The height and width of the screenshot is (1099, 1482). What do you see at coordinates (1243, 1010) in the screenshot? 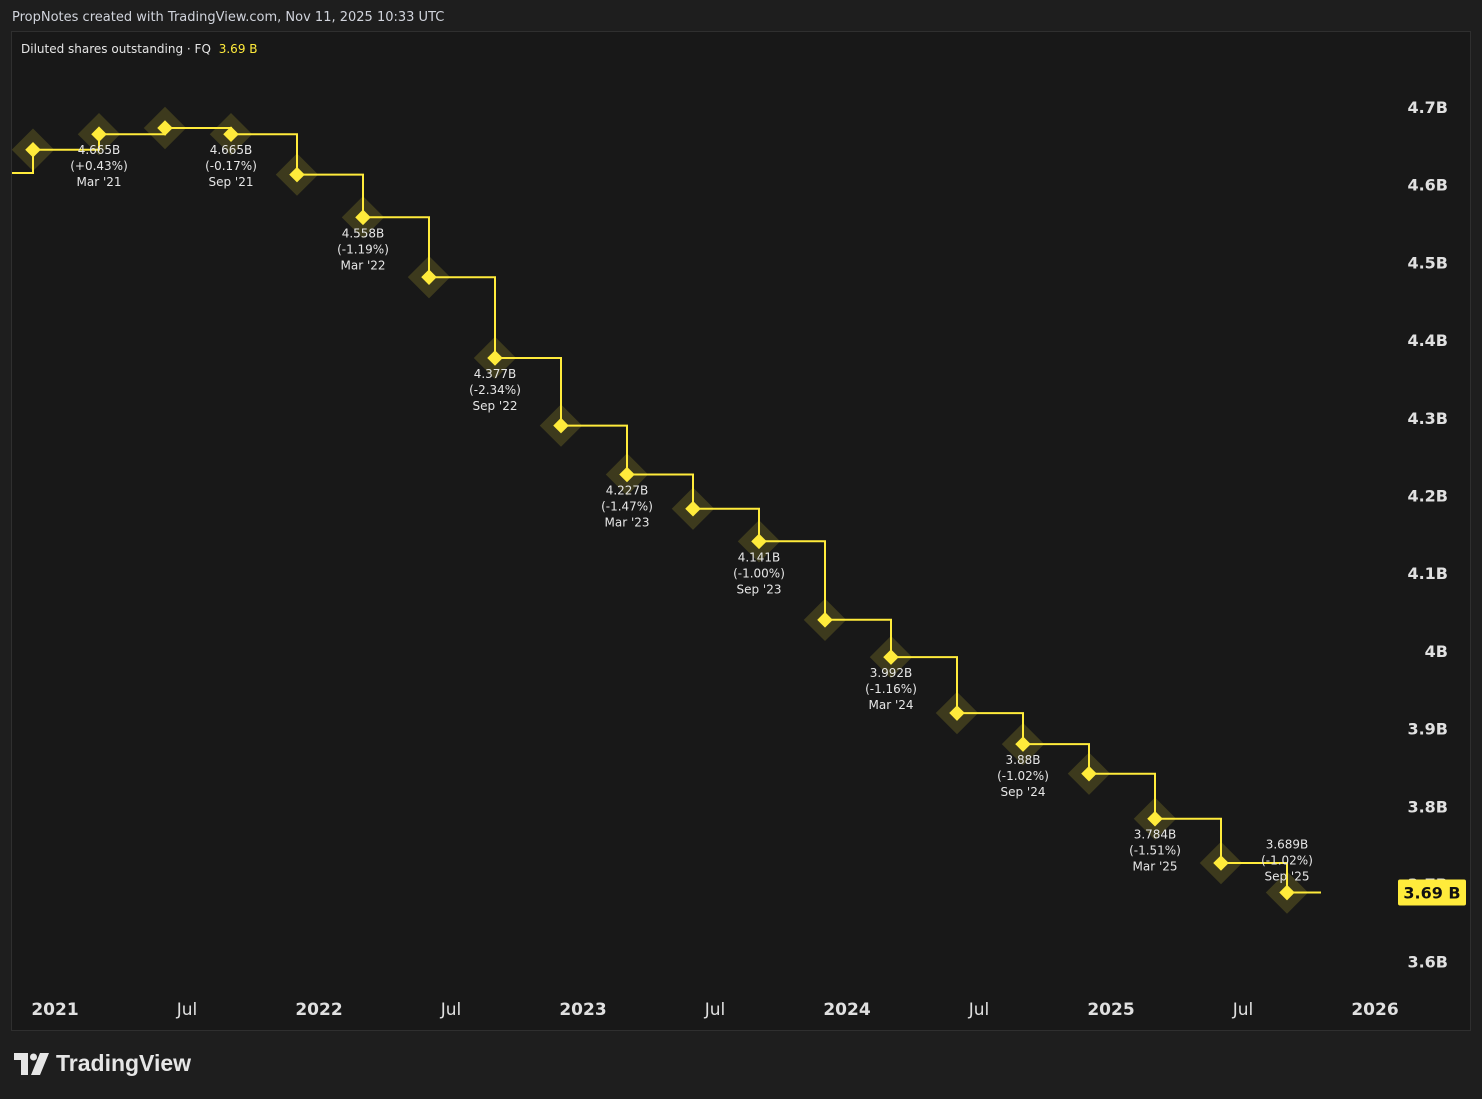
I see `x-tick-label-9: Jul` at bounding box center [1243, 1010].